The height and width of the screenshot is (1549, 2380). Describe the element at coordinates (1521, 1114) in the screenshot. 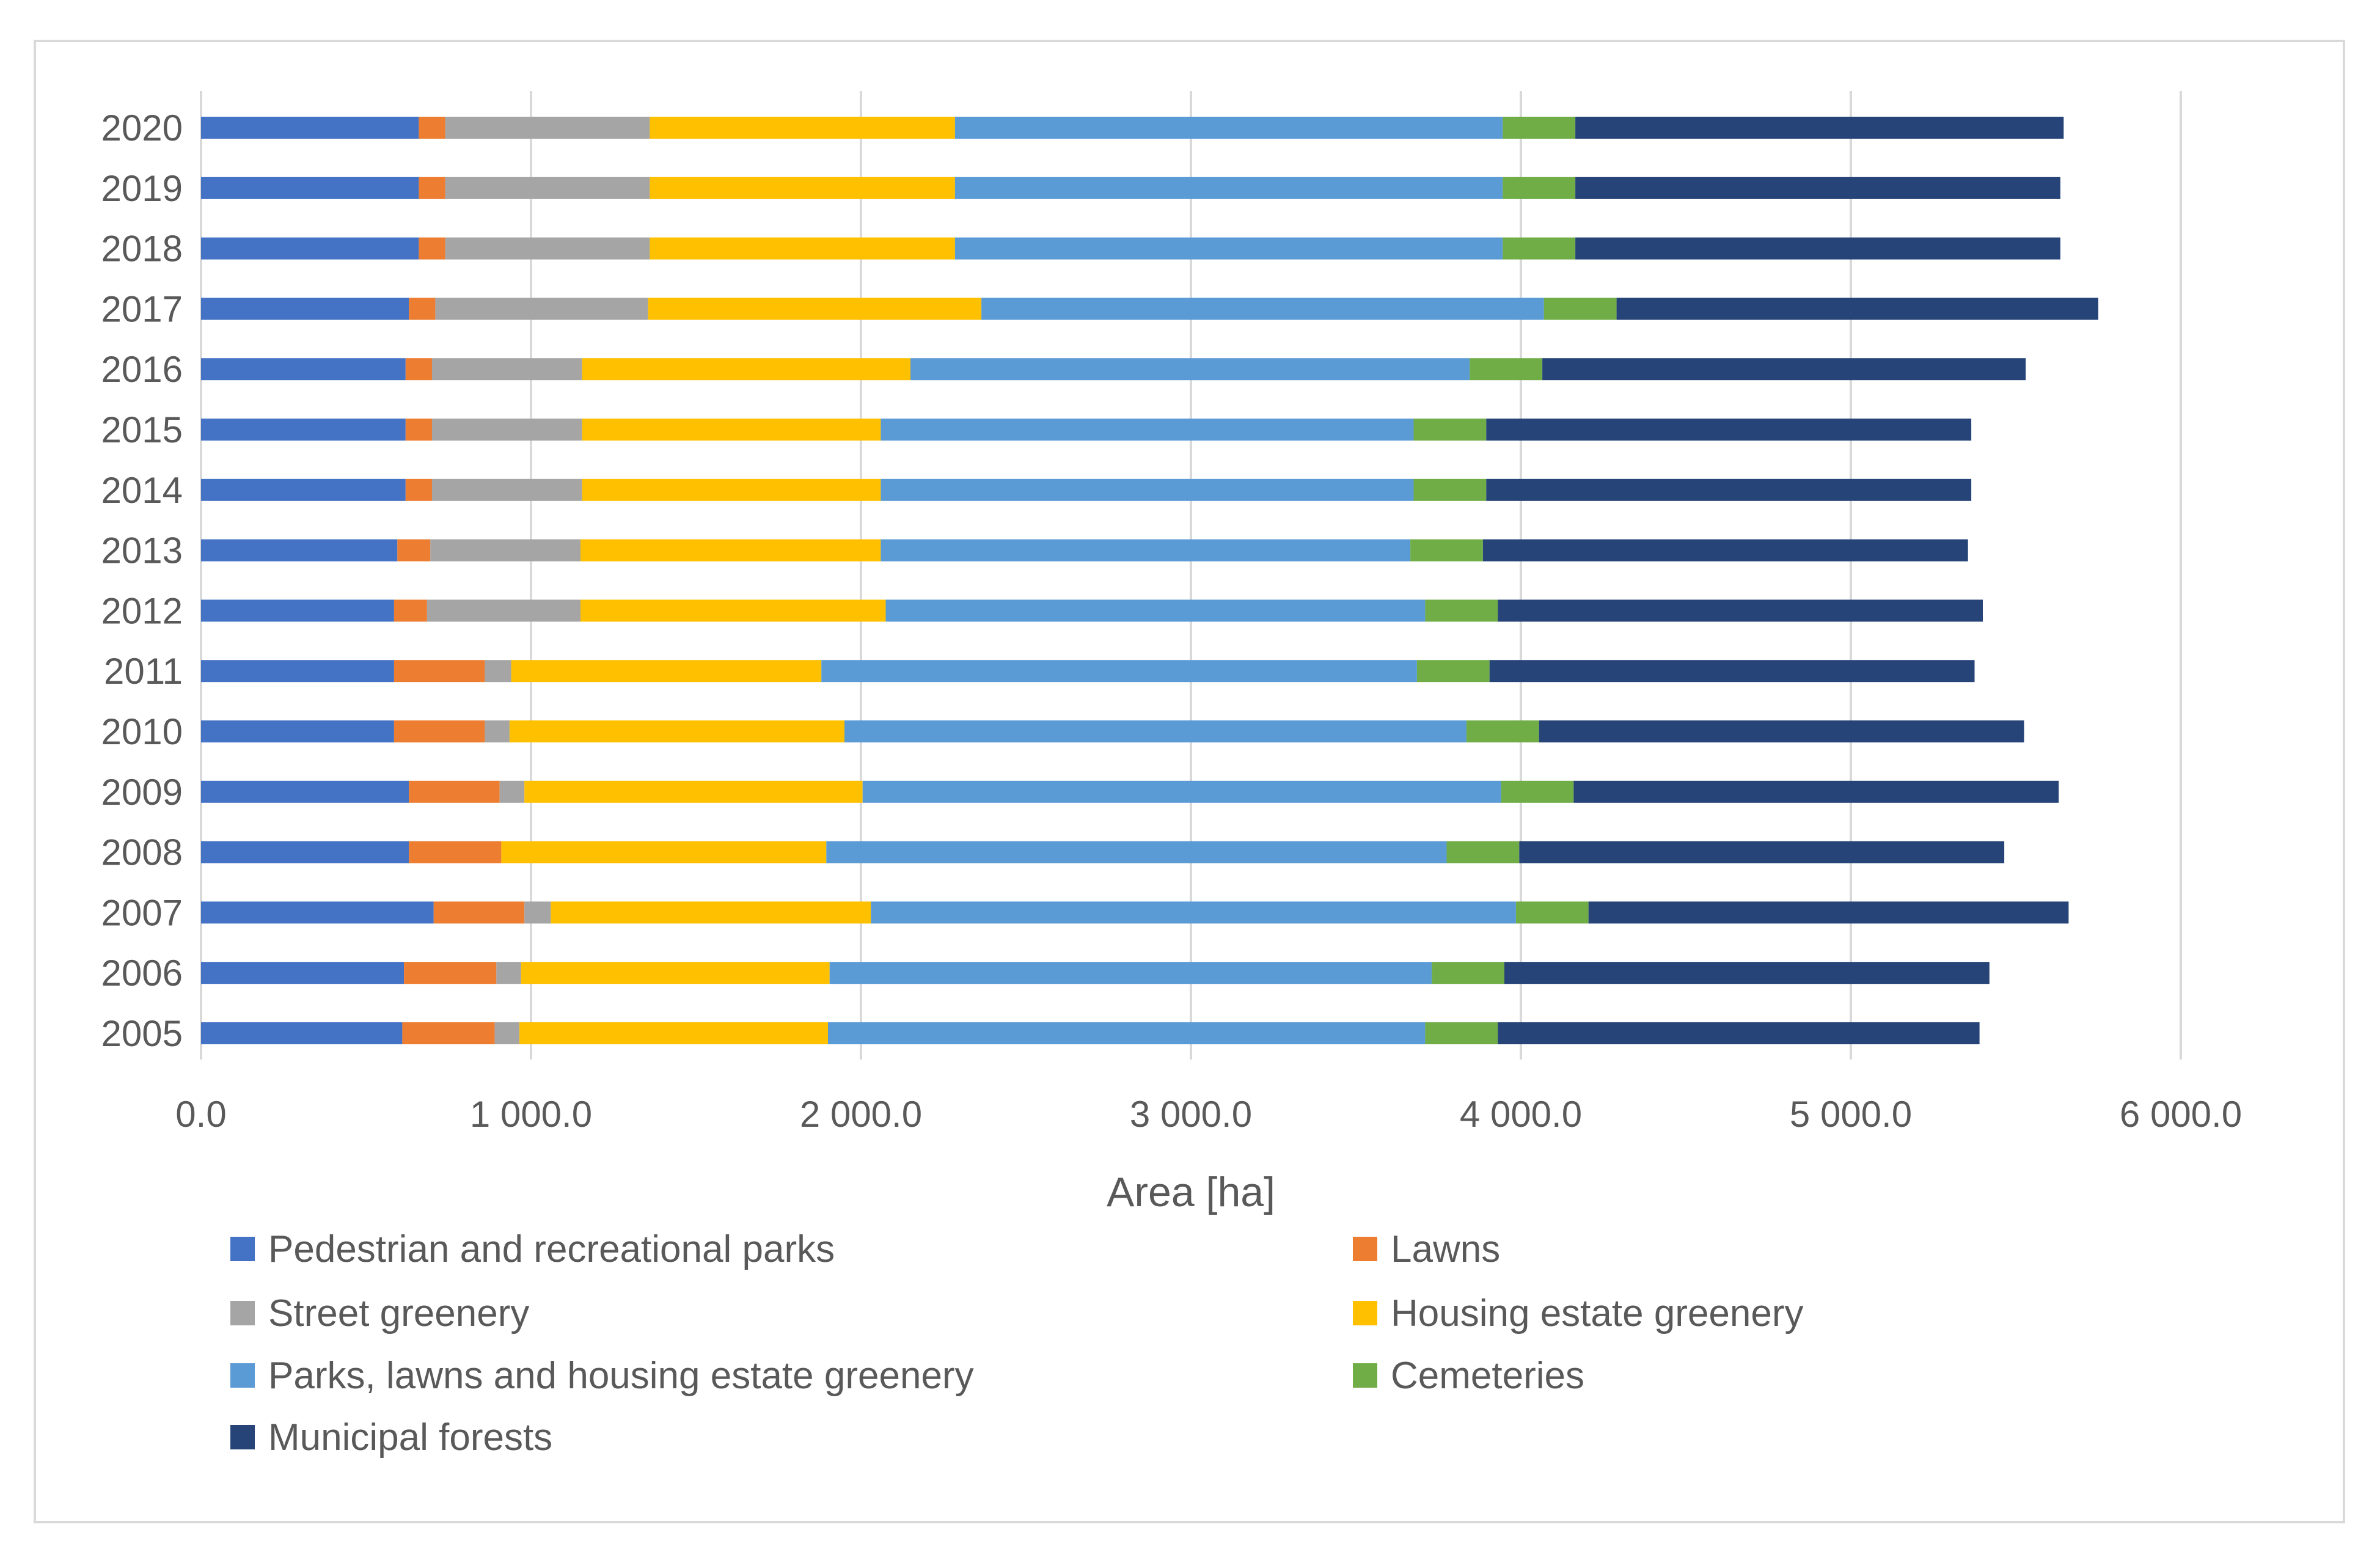

I see `x-tick-label: 4 000.0` at that location.